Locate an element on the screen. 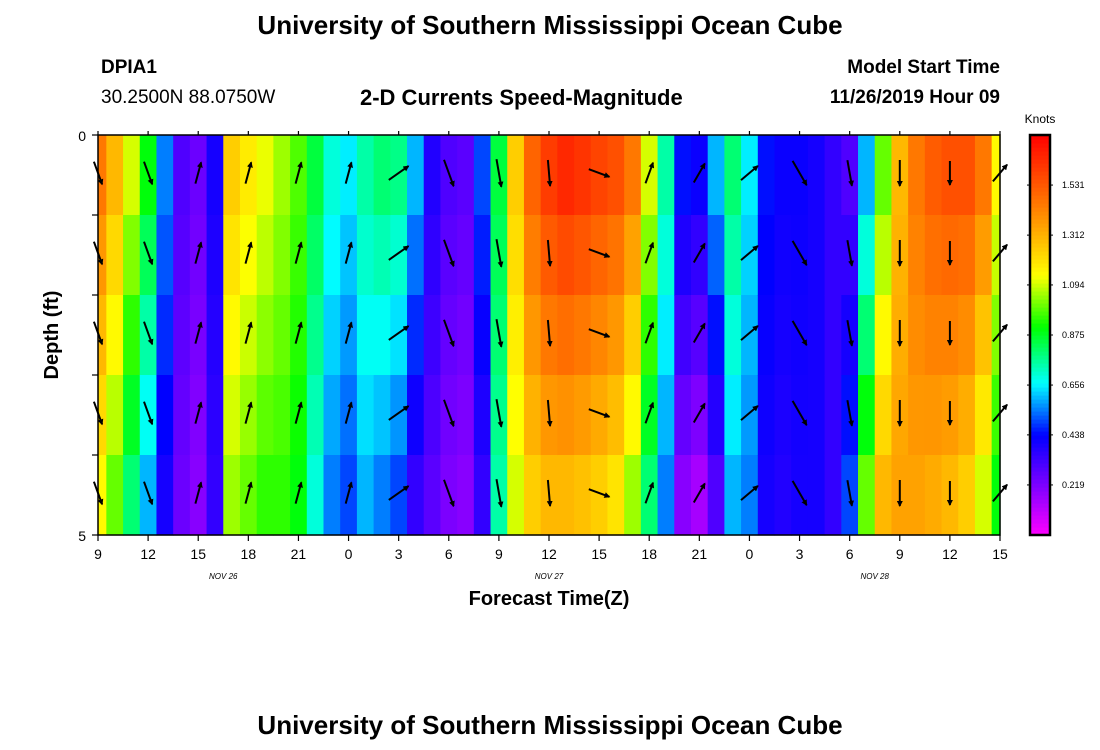 The height and width of the screenshot is (750, 1100). x-tick-label: 3 is located at coordinates (800, 554).